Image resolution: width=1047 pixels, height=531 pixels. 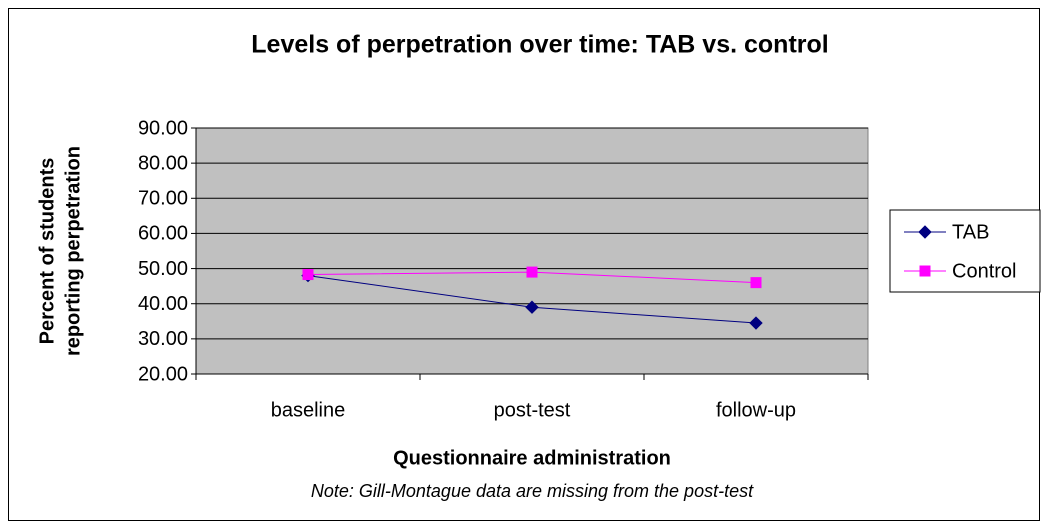 What do you see at coordinates (965, 251) in the screenshot?
I see `legend` at bounding box center [965, 251].